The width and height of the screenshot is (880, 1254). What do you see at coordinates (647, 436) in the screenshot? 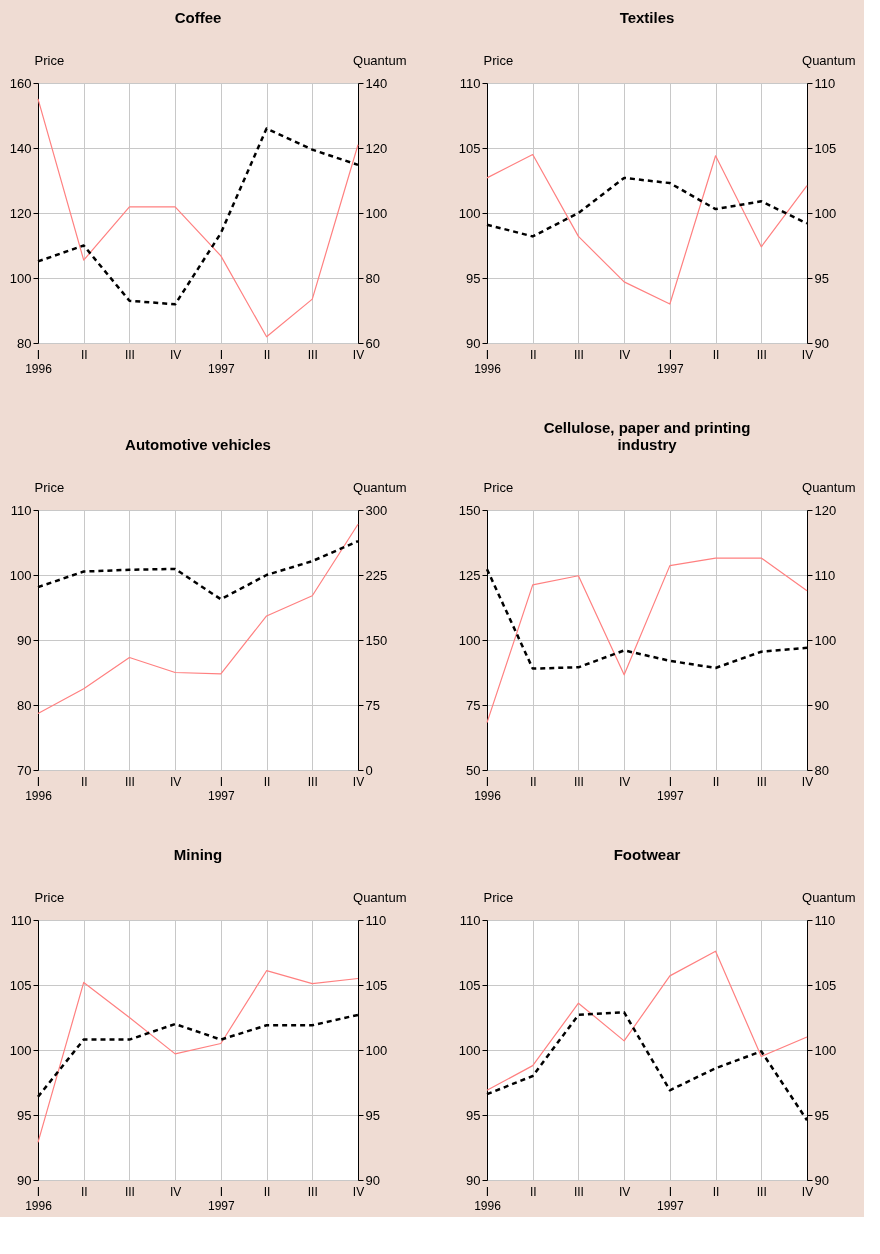
I see `chart-title: Cellulose, paper and printing industry` at bounding box center [647, 436].